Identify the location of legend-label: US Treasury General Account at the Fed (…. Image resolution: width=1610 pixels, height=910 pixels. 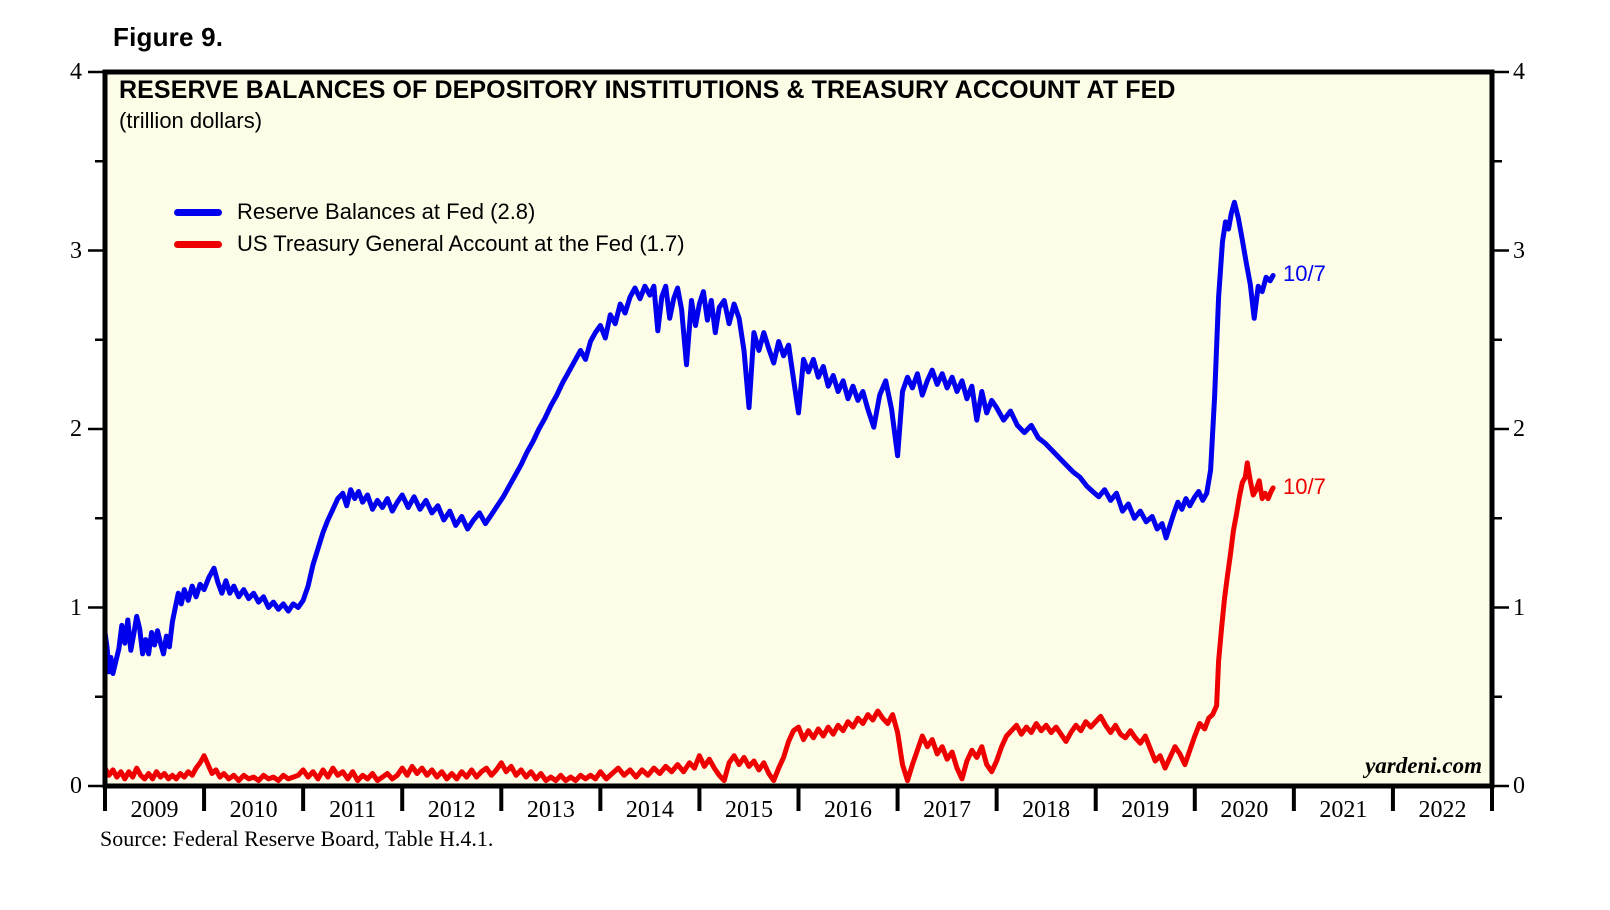
(461, 243).